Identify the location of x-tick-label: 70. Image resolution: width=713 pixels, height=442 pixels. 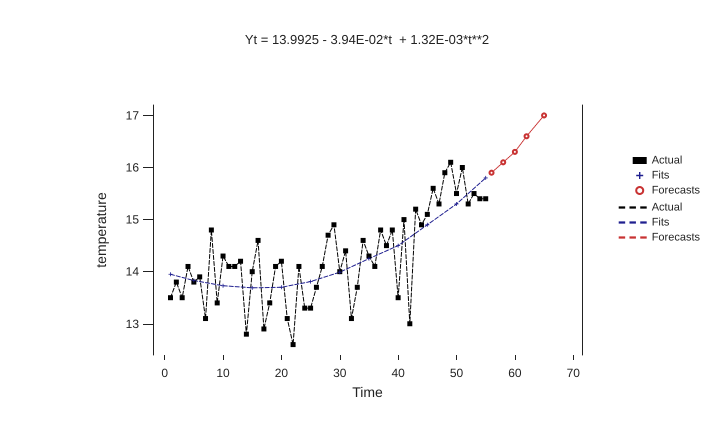
(573, 373).